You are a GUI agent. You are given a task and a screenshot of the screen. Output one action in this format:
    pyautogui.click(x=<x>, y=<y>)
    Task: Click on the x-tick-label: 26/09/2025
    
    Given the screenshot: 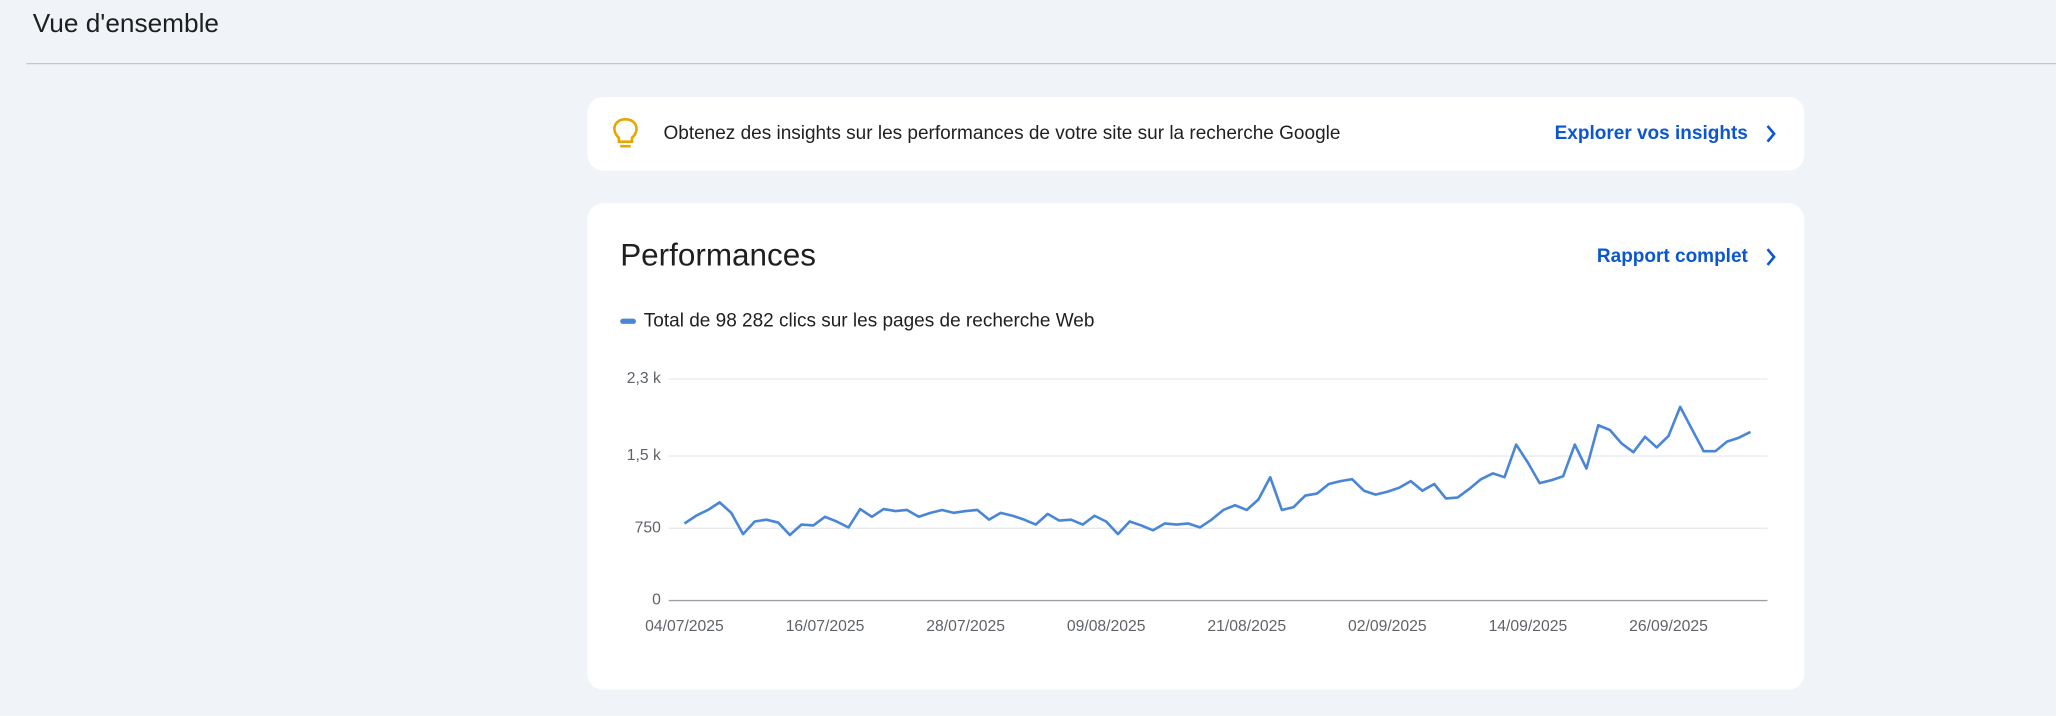 What is the action you would take?
    pyautogui.click(x=1668, y=626)
    